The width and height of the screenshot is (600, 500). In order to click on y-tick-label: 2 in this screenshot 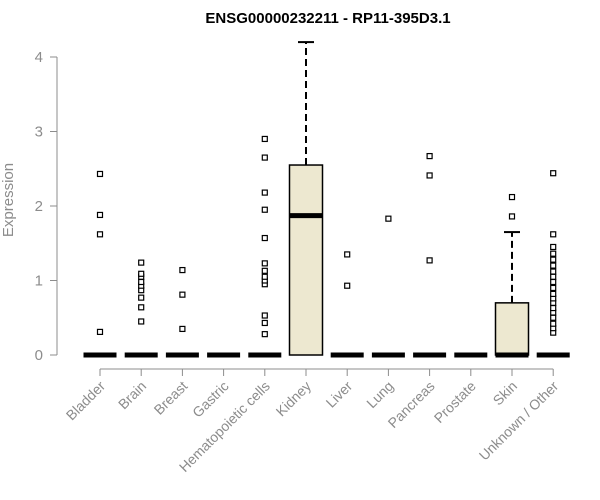, I will do `click(39, 206)`.